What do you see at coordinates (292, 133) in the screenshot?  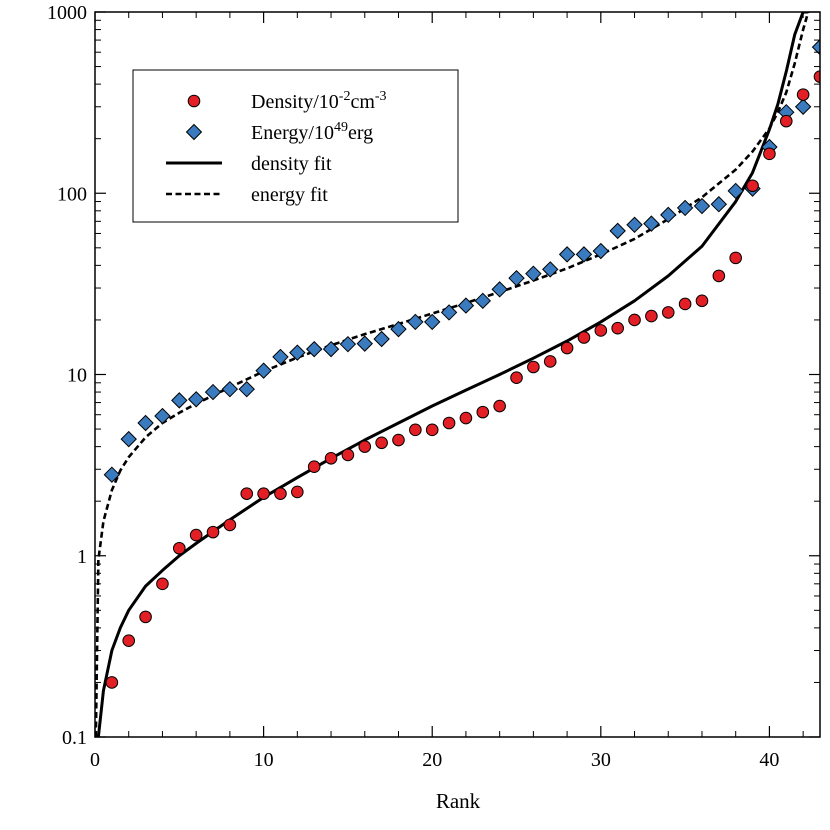 I see `legend-text-part: Energy/10` at bounding box center [292, 133].